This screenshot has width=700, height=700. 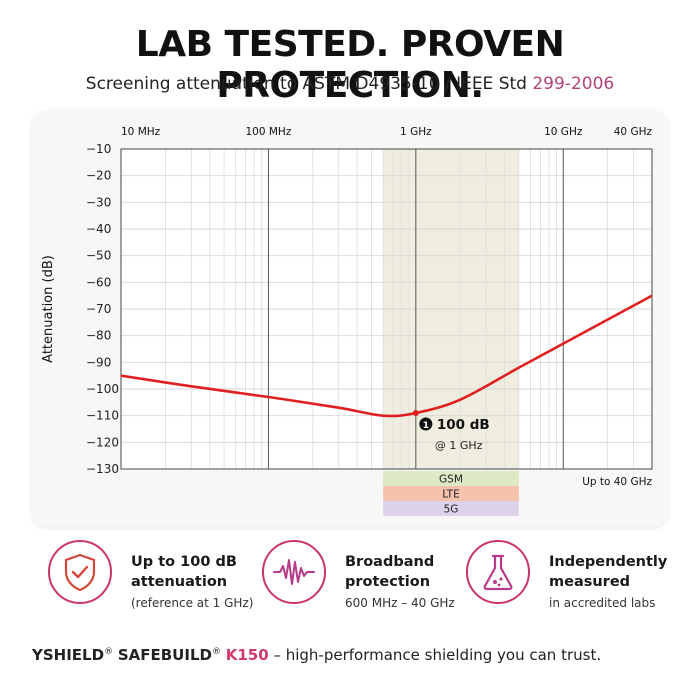 I want to click on band-lte, so click(x=451, y=493).